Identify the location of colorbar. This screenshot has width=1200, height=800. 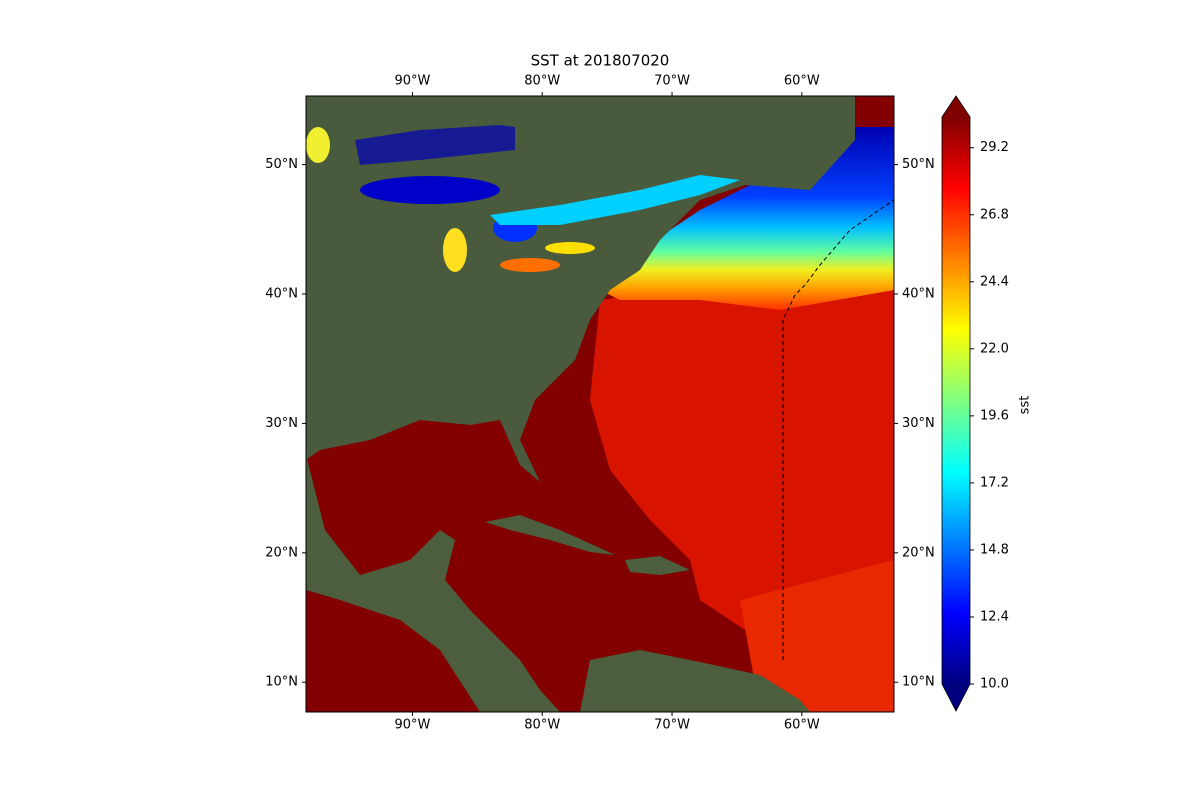
(956, 400).